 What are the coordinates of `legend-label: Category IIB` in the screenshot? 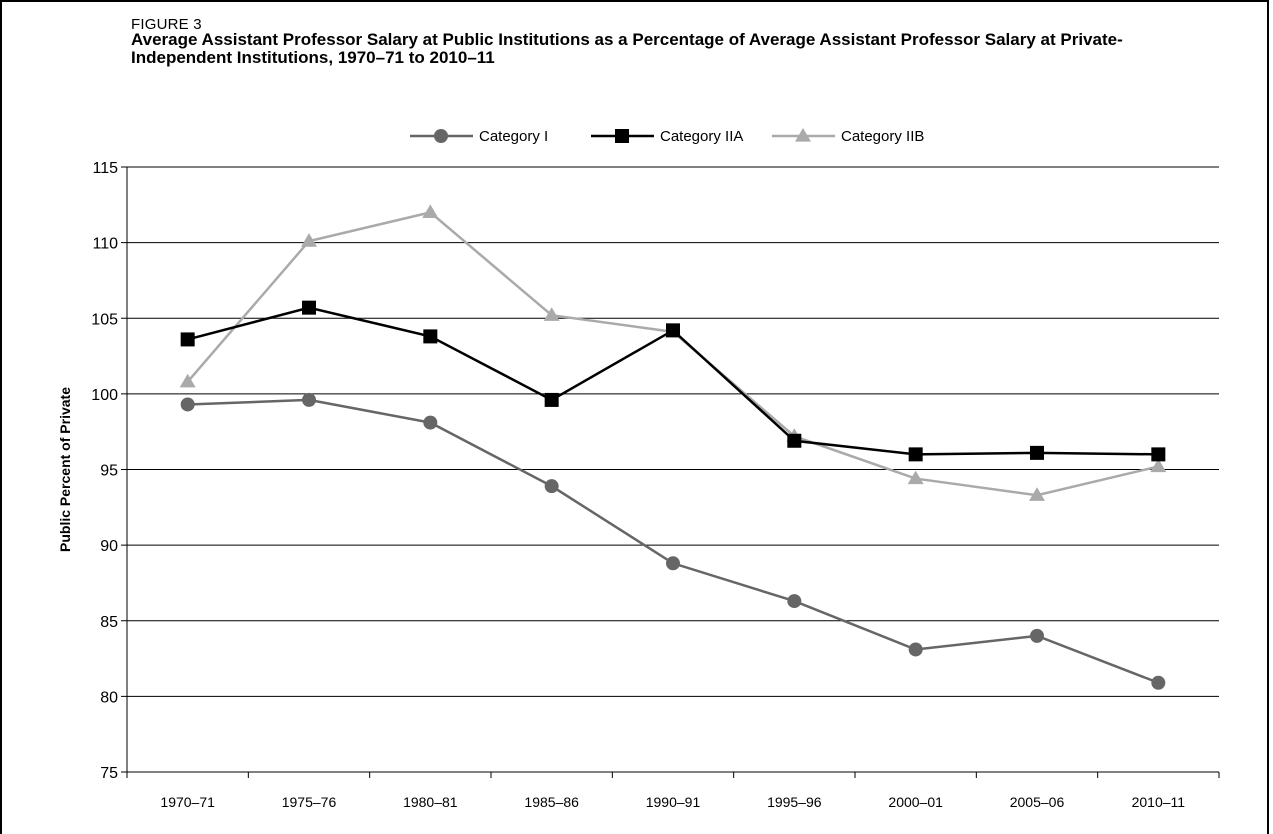 It's located at (882, 136).